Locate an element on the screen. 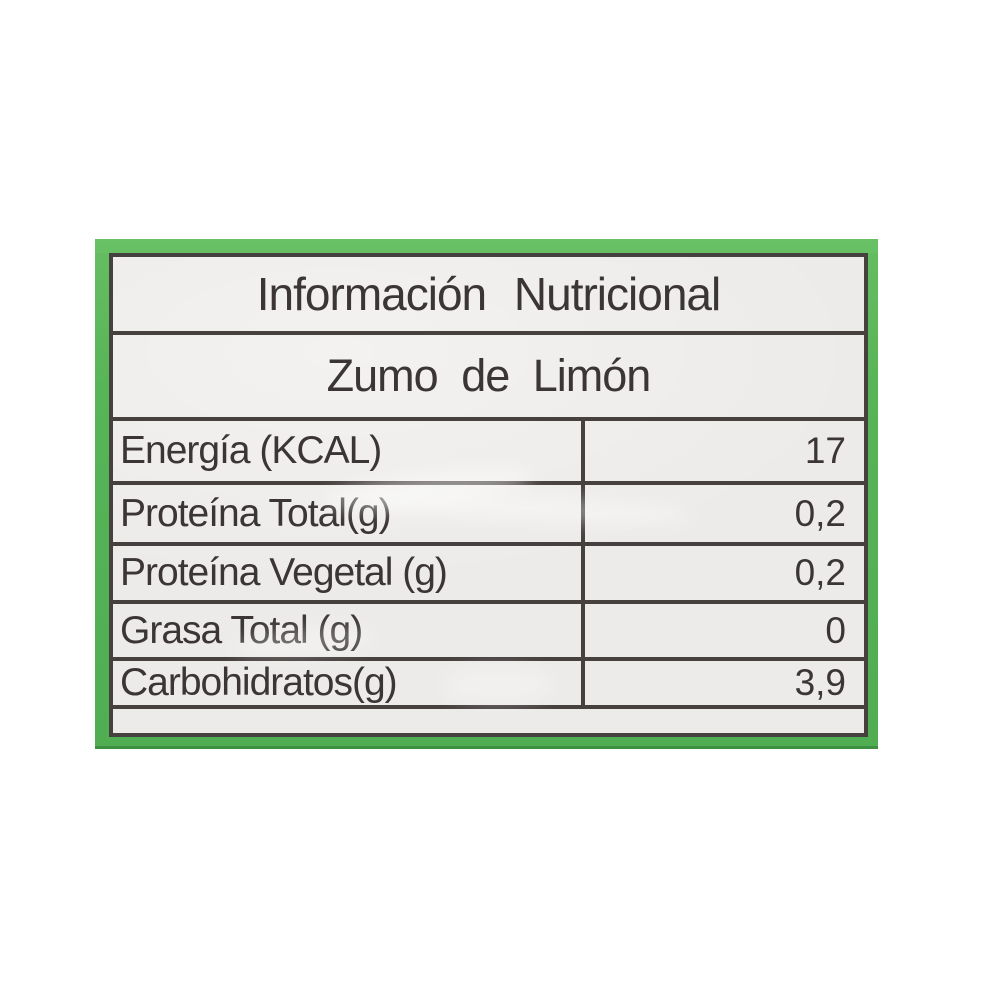 This screenshot has height=1000, width=1000. nutrient-row-carbohidratos: Carbohidratos(g) 3,9 is located at coordinates (488, 685).